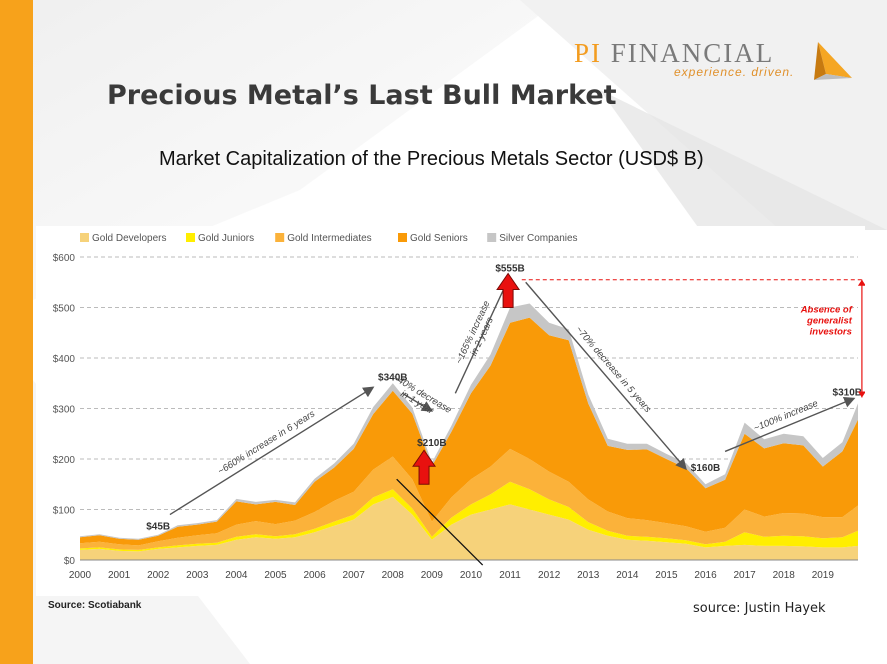 Image resolution: width=887 pixels, height=664 pixels. I want to click on company-logo: PI FINANCIAL experience. driven., so click(719, 63).